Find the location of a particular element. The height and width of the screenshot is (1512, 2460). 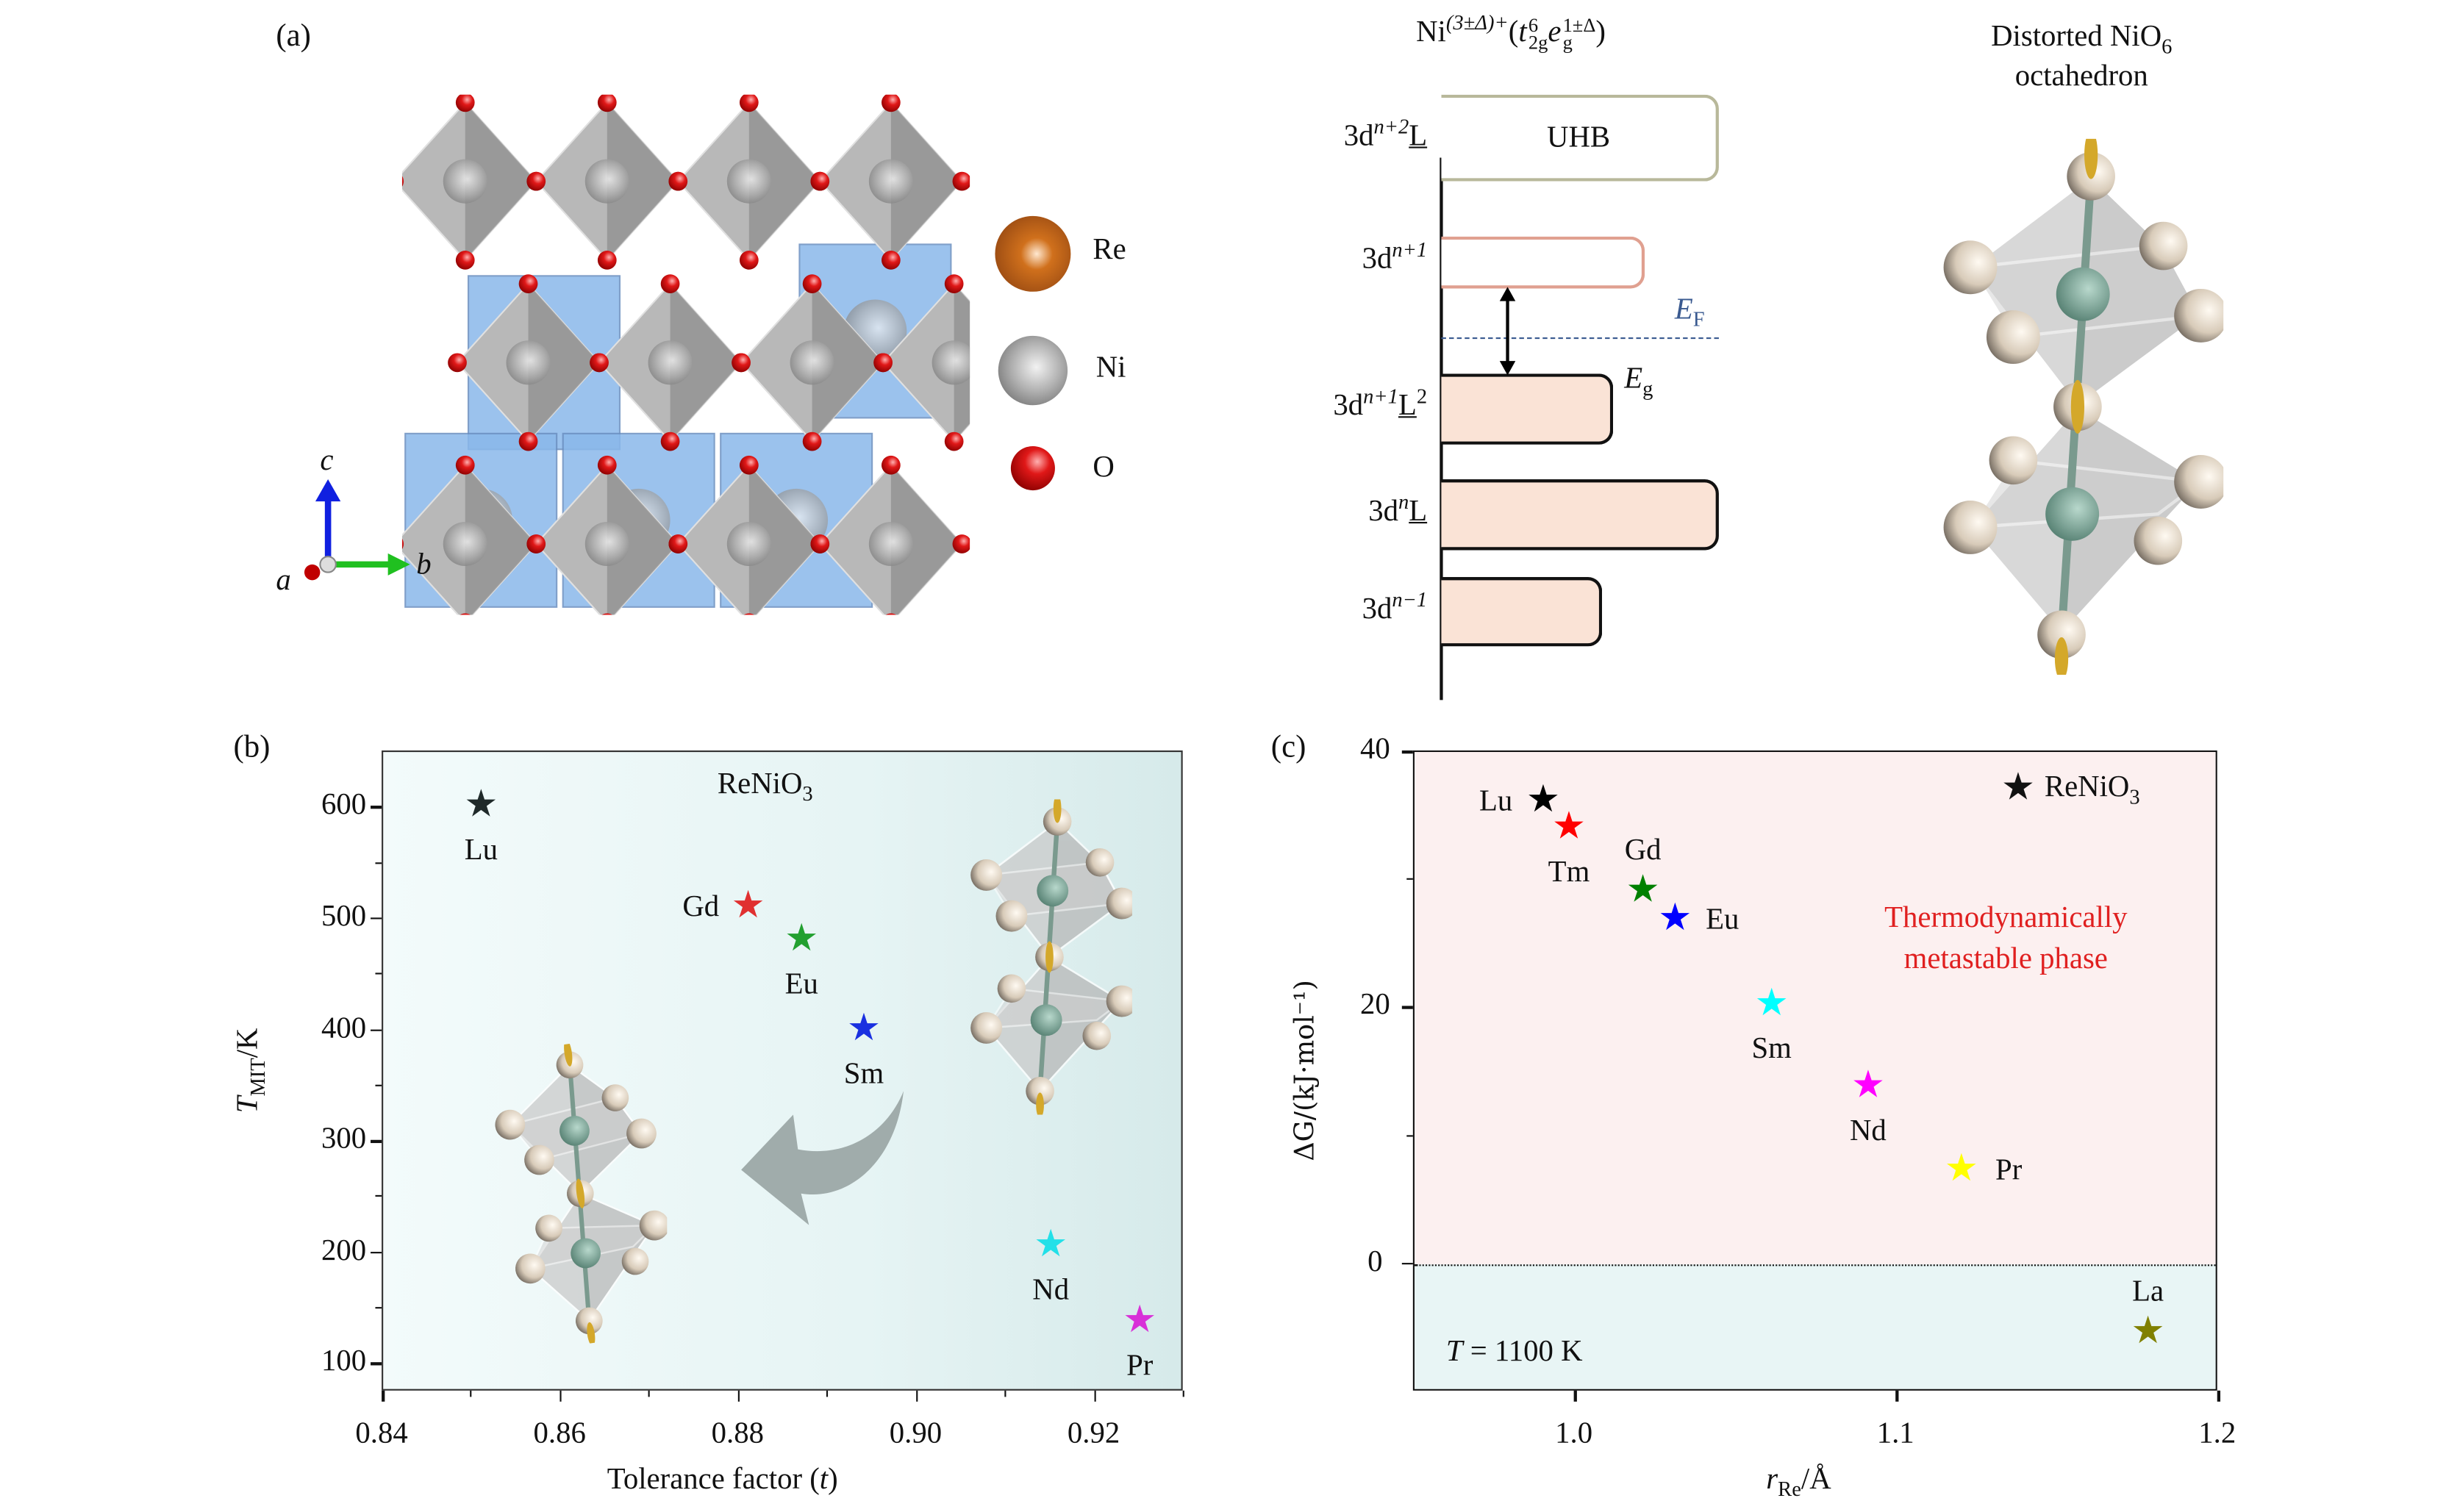

title-t-sub: 2g is located at coordinates (1538, 42).